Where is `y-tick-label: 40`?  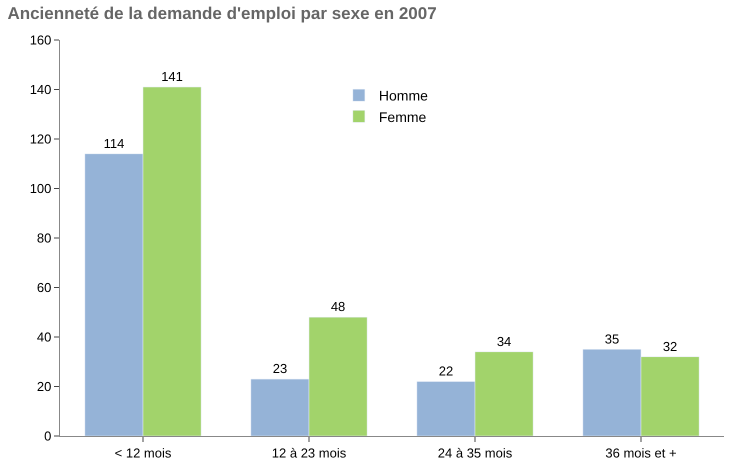
y-tick-label: 40 is located at coordinates (44, 337).